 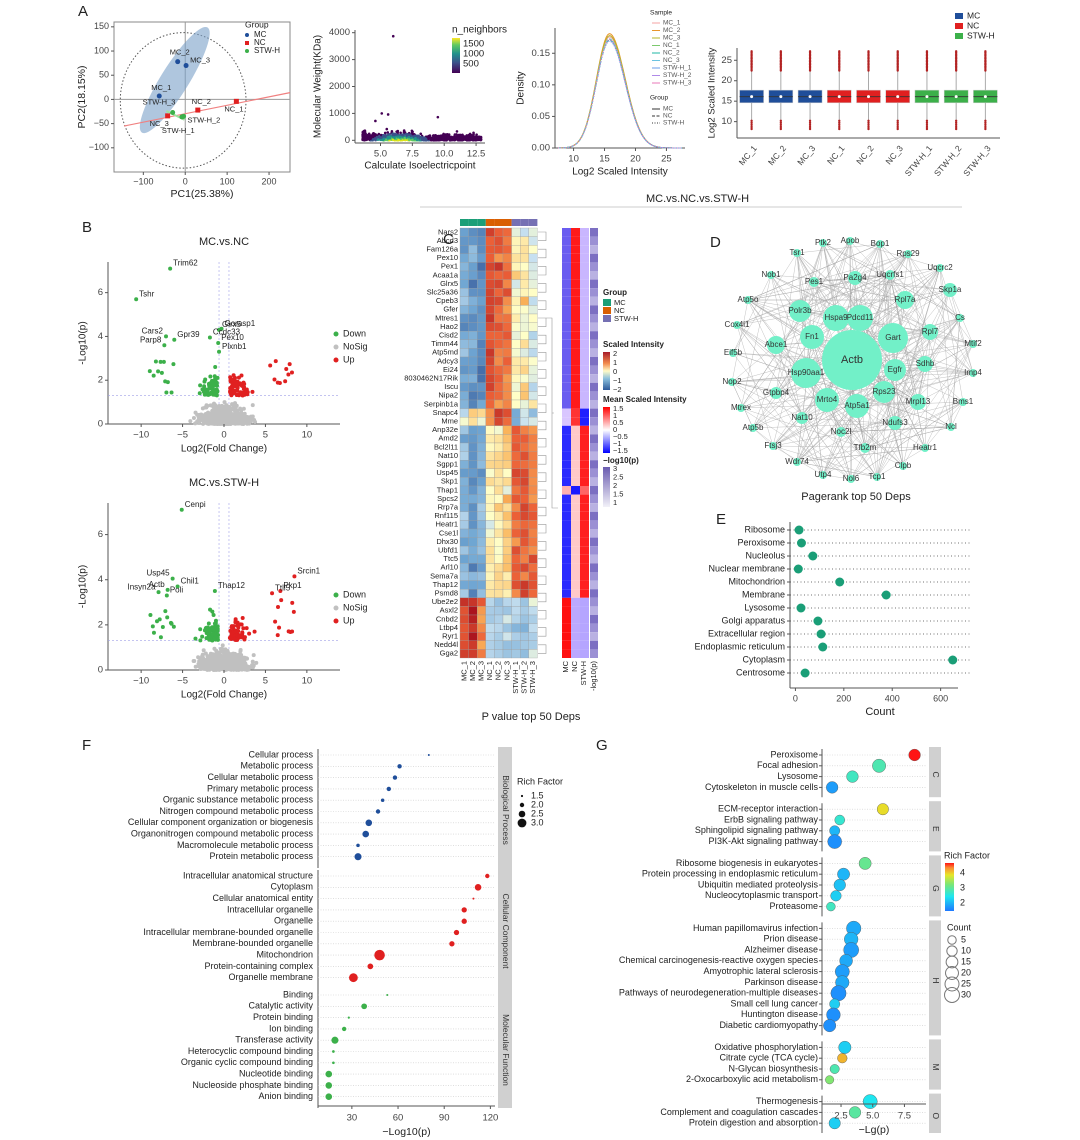 What do you see at coordinates (260, 777) in the screenshot?
I see `term-label: Cellular metabolic process` at bounding box center [260, 777].